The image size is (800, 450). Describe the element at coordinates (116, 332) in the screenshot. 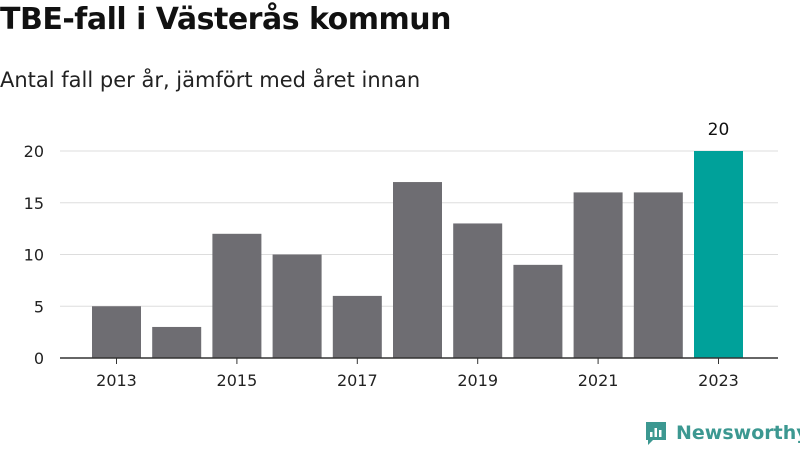

I see `bar-2013` at that location.